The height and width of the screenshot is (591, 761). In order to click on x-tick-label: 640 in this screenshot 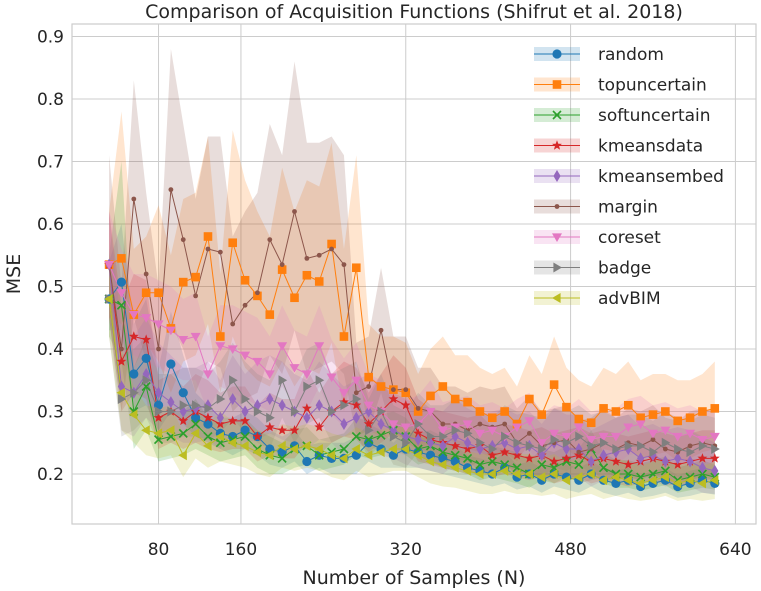, I will do `click(735, 550)`.